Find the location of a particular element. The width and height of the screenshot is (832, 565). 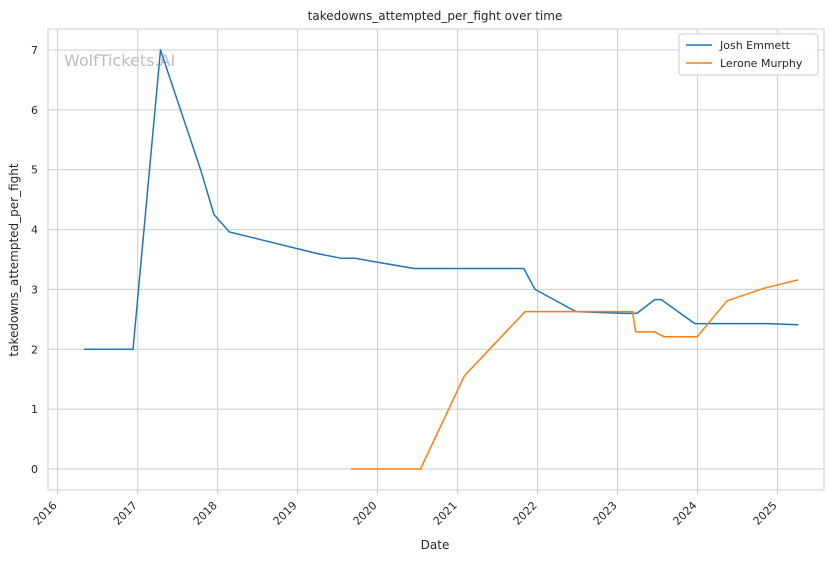

y-tick-label: 5 is located at coordinates (34, 170).